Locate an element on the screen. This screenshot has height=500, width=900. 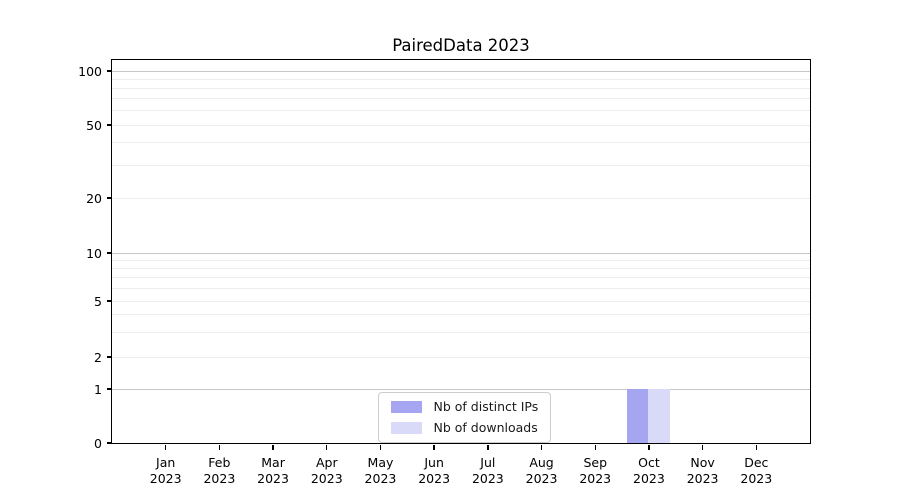
x-tick-label-dec: Dec 2023 is located at coordinates (756, 471).